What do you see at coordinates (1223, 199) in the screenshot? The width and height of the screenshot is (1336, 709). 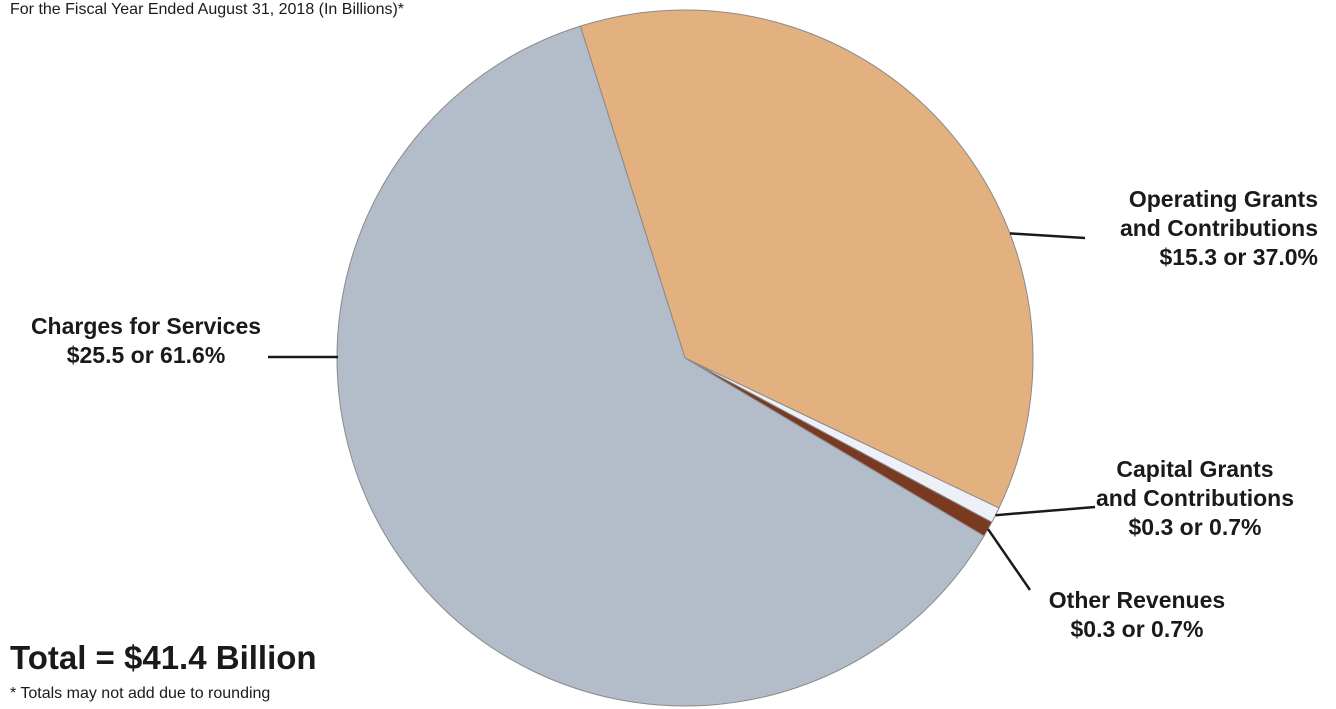 I see `slice-label-line: Operating Grants` at bounding box center [1223, 199].